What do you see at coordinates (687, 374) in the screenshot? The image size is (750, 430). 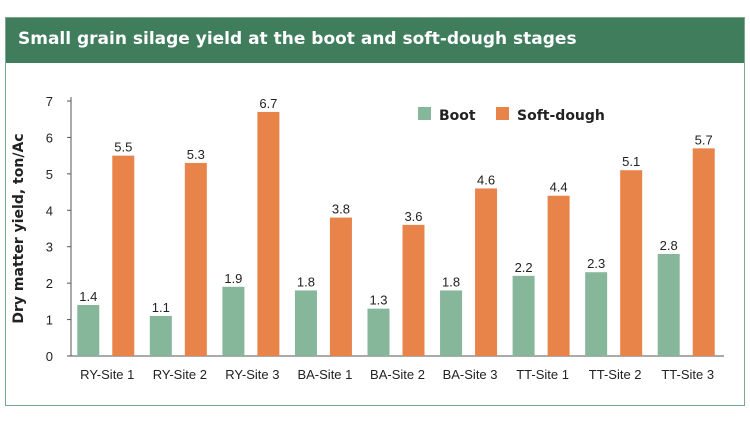 I see `x-tick-label: TT-Site 3` at bounding box center [687, 374].